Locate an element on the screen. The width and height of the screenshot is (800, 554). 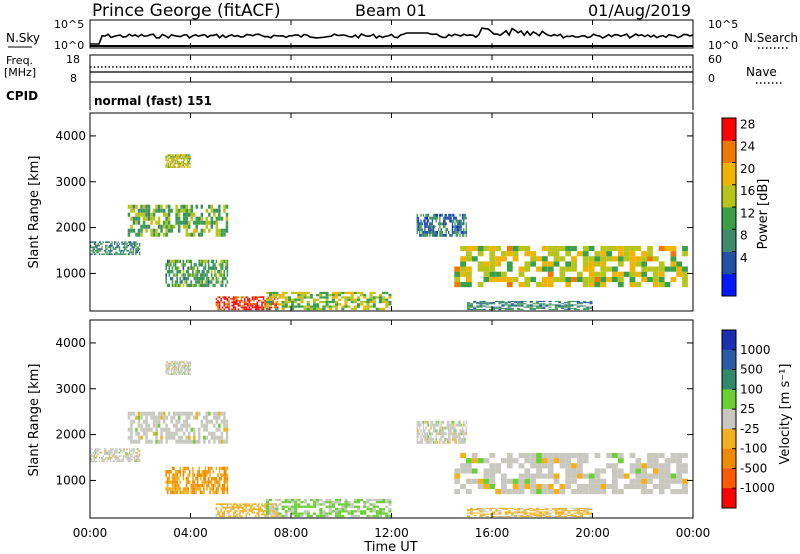
colorbar-tick-label: -100 is located at coordinates (753, 449).